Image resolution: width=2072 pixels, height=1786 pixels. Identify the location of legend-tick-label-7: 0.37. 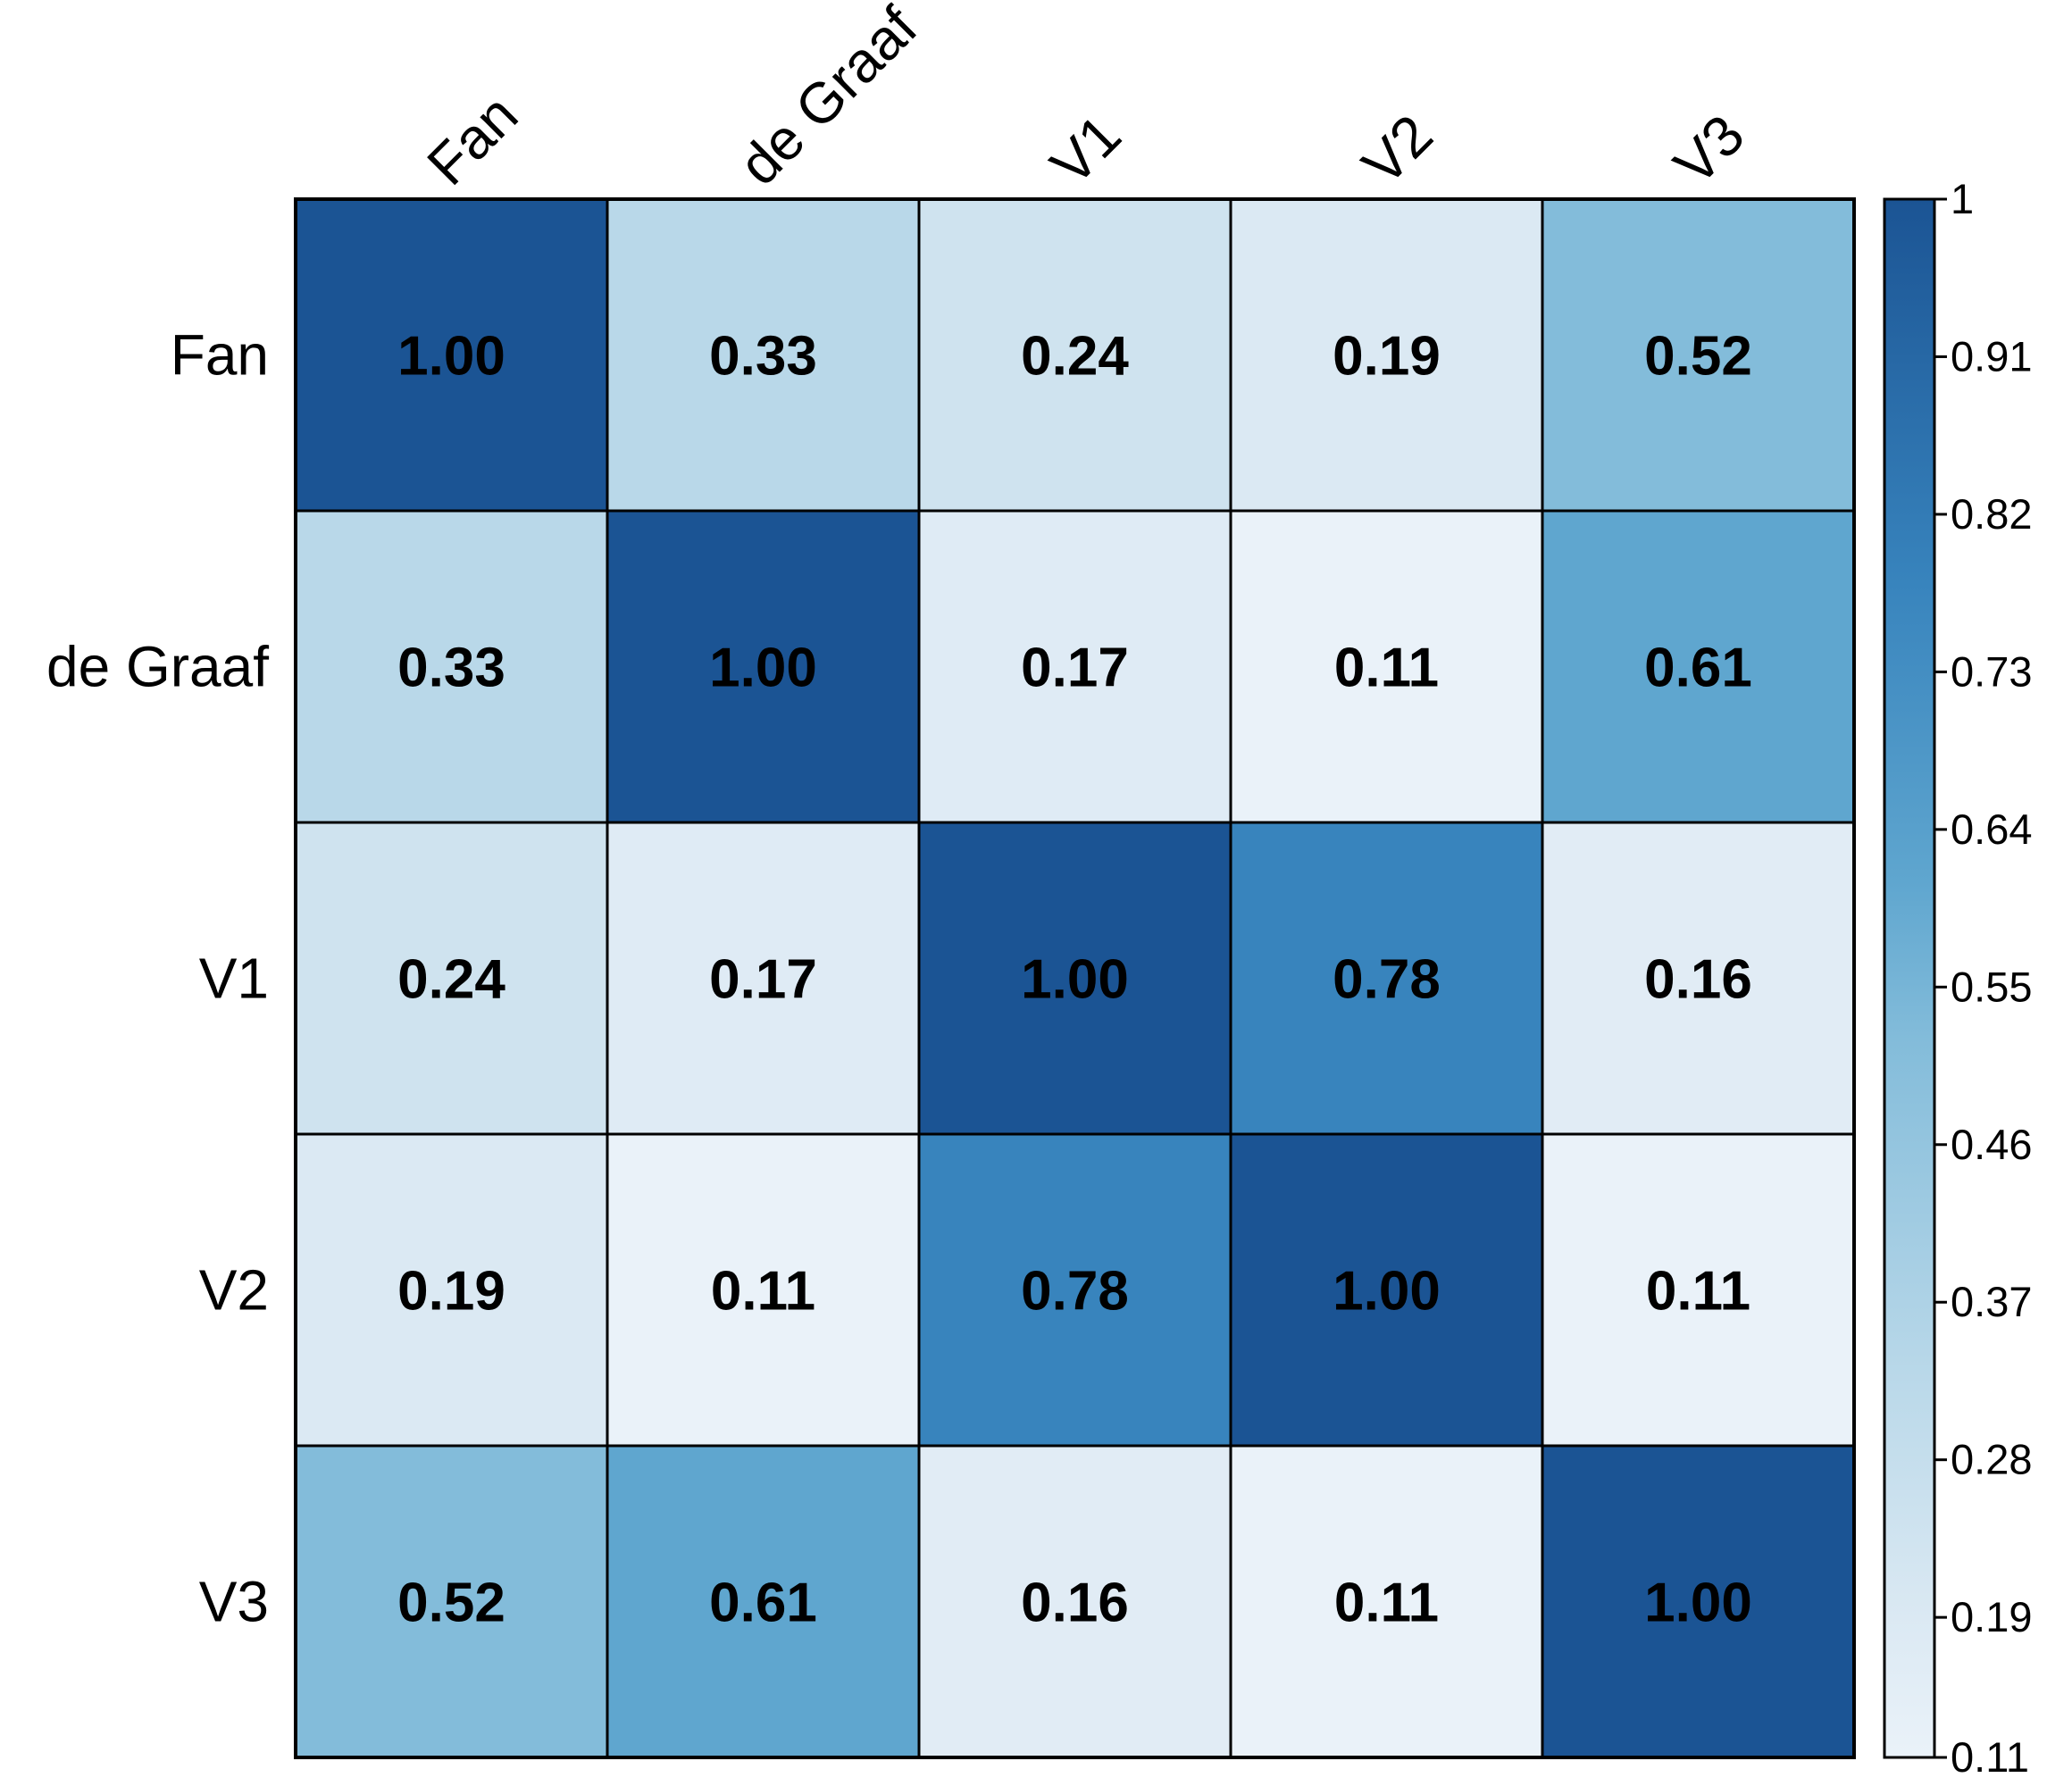
(1992, 1301).